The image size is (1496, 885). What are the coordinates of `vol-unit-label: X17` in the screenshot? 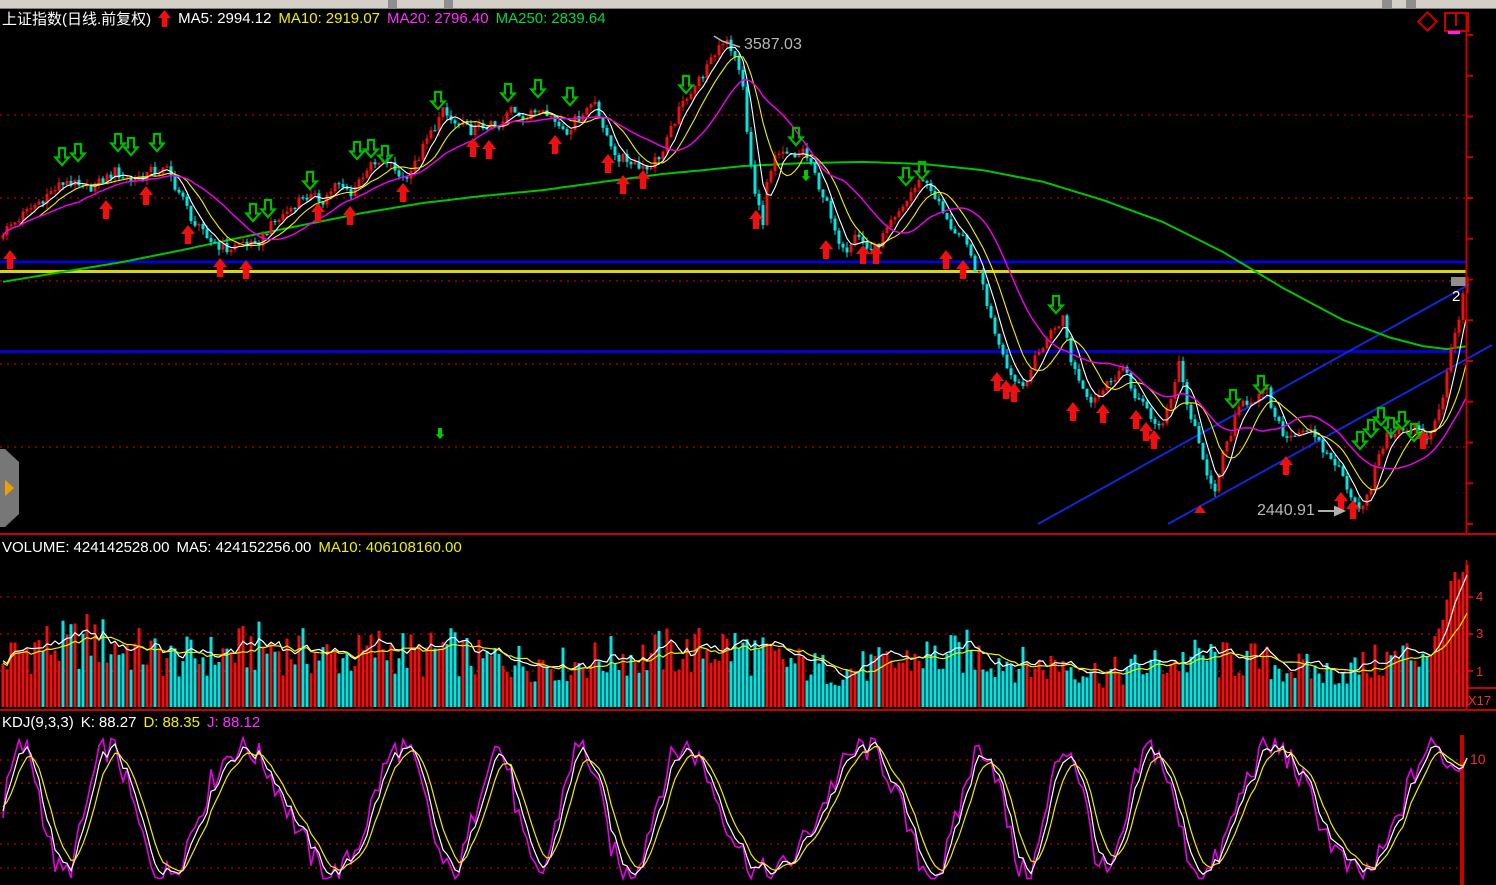 It's located at (1480, 700).